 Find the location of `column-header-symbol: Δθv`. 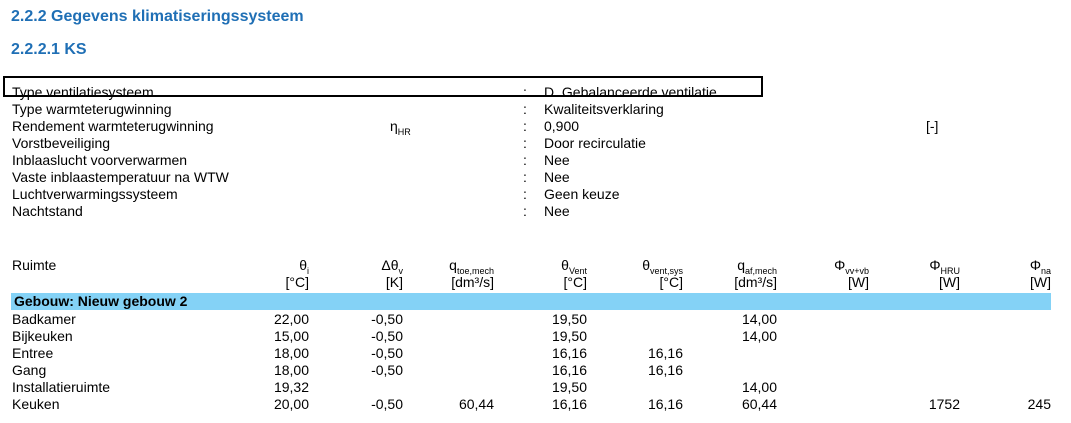

column-header-symbol: Δθv is located at coordinates (392, 266).